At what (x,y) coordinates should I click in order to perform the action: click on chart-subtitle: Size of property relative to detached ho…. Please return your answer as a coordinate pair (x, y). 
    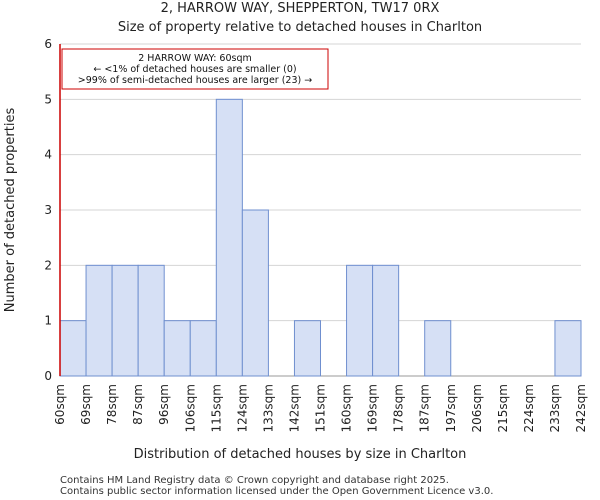
    Looking at the image, I should click on (300, 27).